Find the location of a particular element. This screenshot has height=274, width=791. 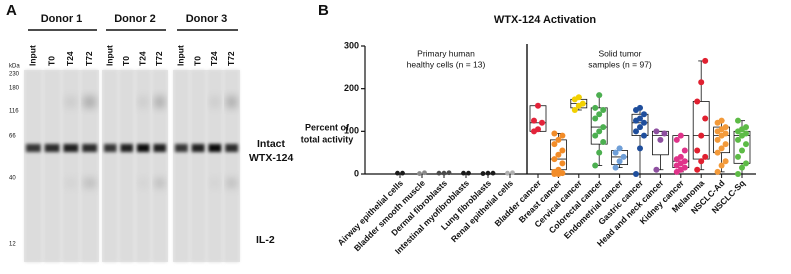

y-tick-label: 200 is located at coordinates (351, 88).